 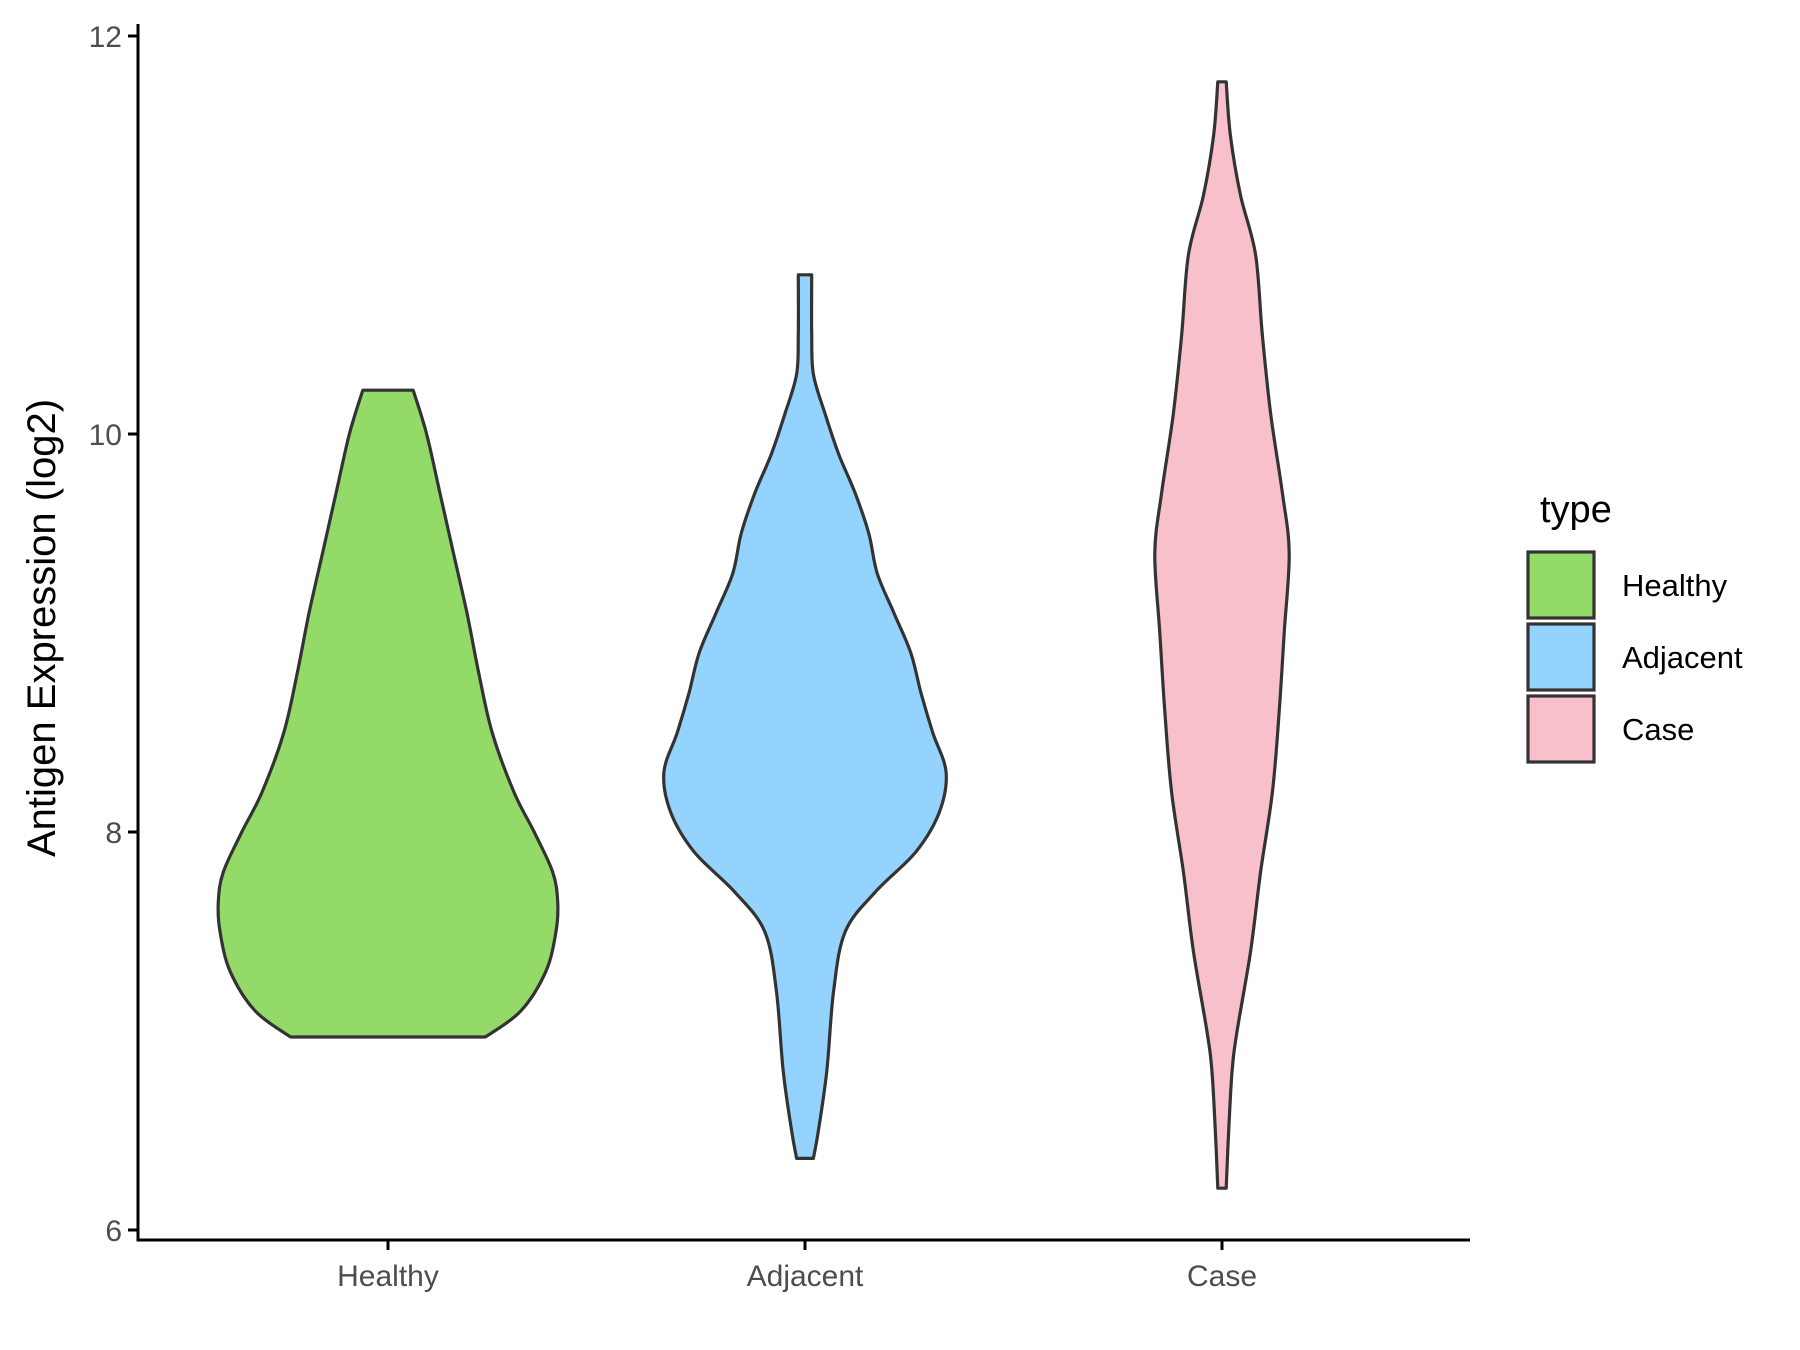 I want to click on legend-swatch-healthy, so click(x=1561, y=585).